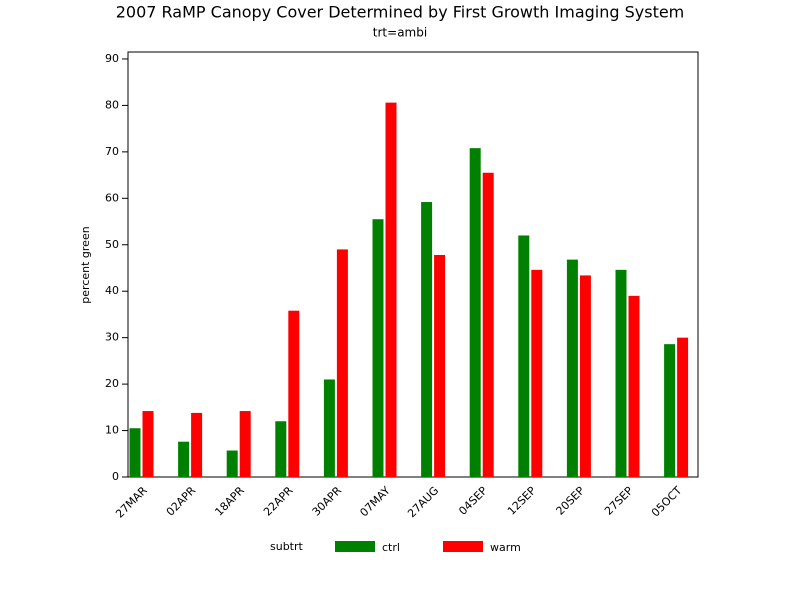 The height and width of the screenshot is (600, 800). What do you see at coordinates (181, 501) in the screenshot?
I see `x-tick-label: 02APR` at bounding box center [181, 501].